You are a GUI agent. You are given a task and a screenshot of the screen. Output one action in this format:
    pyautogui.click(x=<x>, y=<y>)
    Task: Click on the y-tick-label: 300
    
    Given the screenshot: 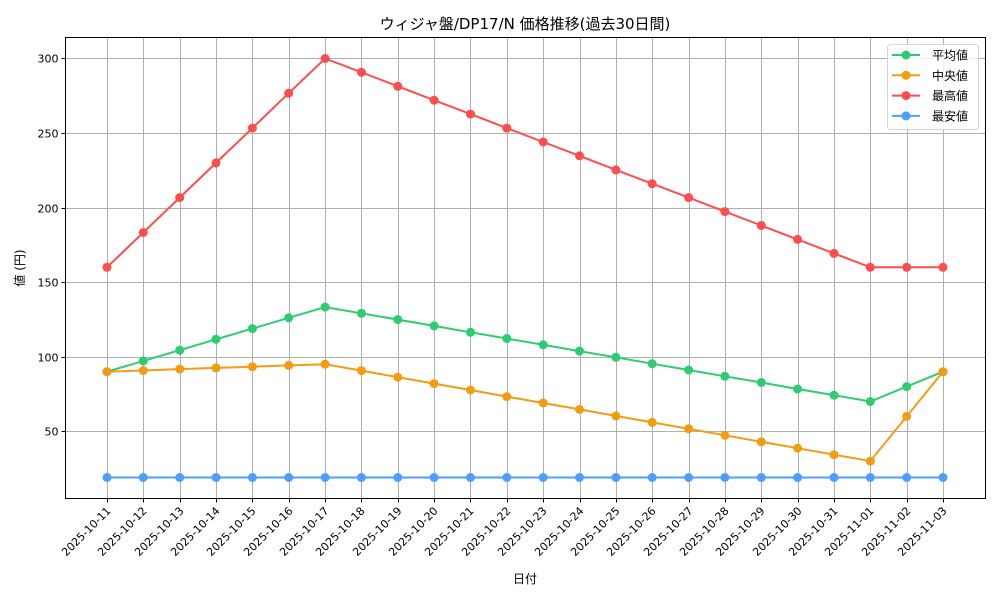 What is the action you would take?
    pyautogui.click(x=48, y=59)
    